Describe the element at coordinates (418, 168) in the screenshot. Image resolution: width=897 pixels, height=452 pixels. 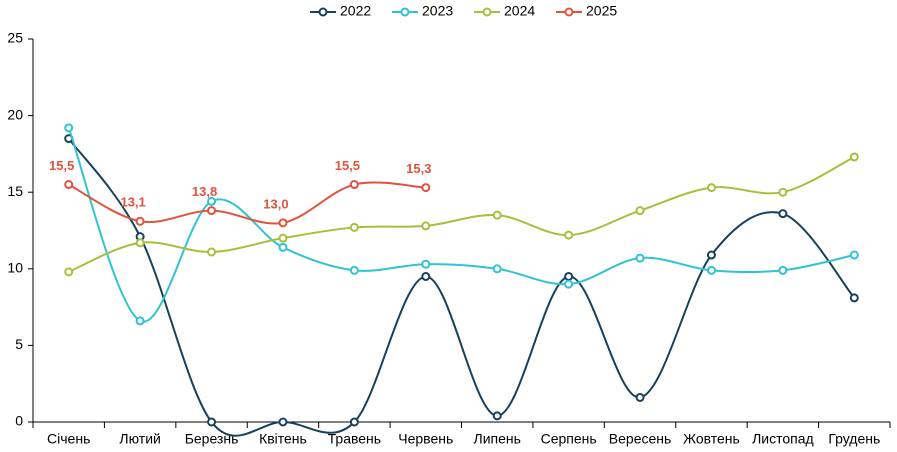
I see `data-label: 15,3` at that location.